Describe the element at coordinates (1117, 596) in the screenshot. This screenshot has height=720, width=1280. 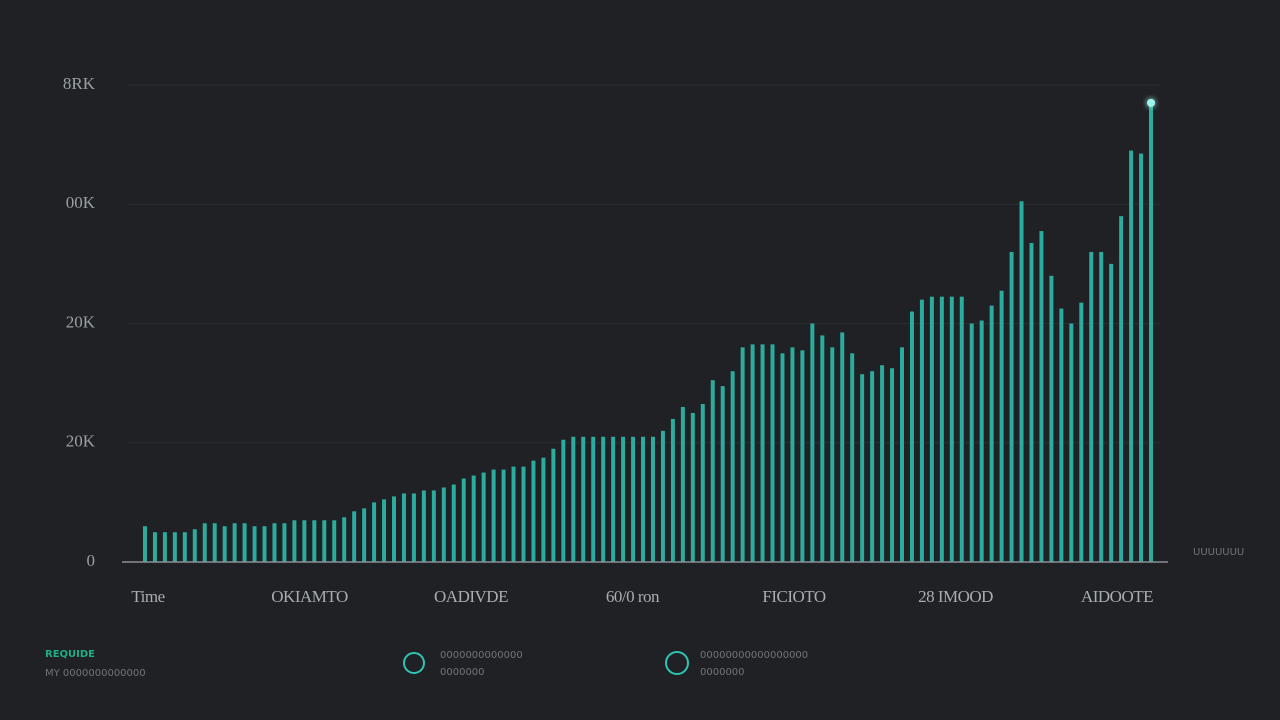
I see `x-label: AIDOOTE` at that location.